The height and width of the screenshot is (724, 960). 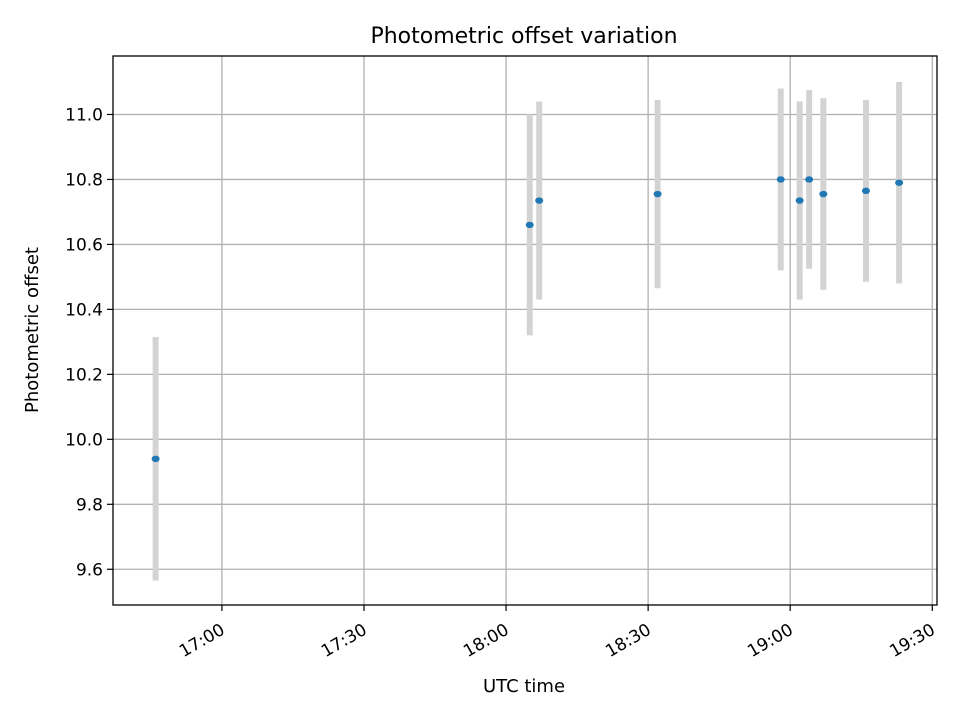 I want to click on y-tick-label: 10.2, so click(x=84, y=375).